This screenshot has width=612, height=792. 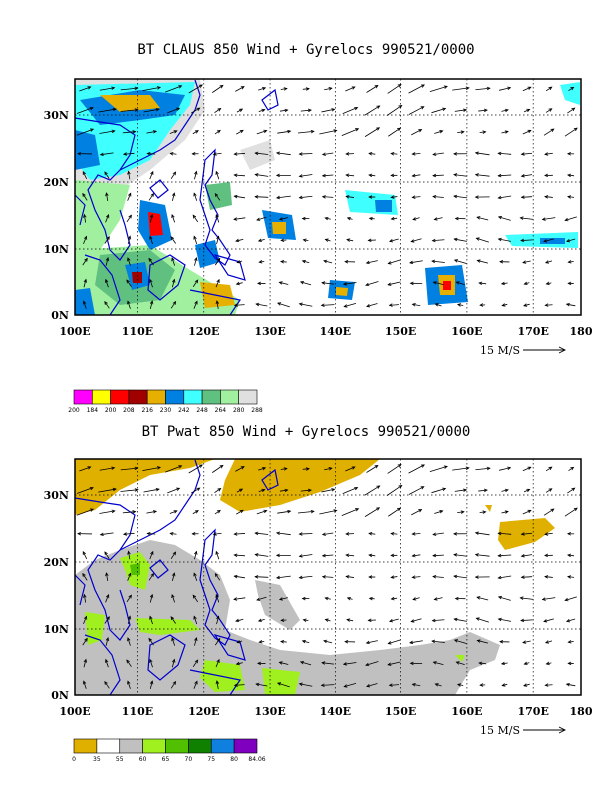 I want to click on x-tick-label: 140E, so click(x=335, y=711).